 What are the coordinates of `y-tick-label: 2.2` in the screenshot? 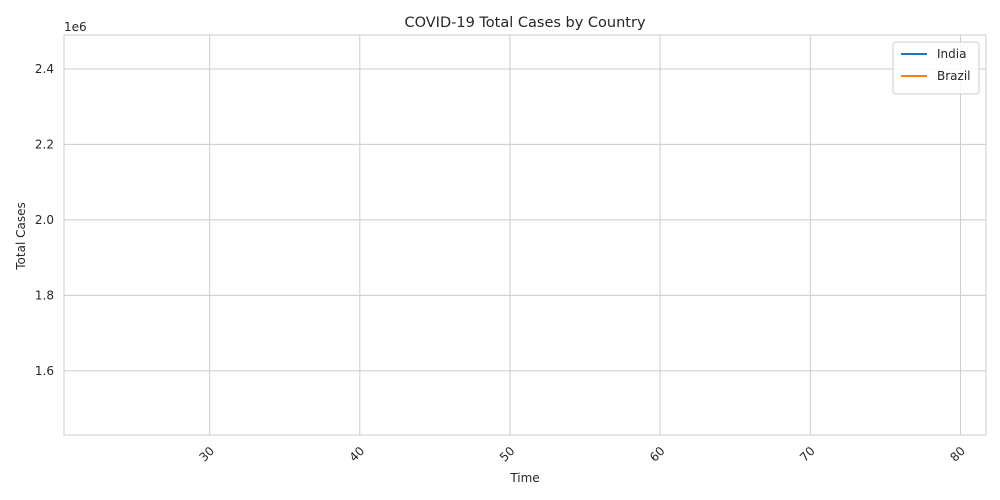 It's located at (44, 144).